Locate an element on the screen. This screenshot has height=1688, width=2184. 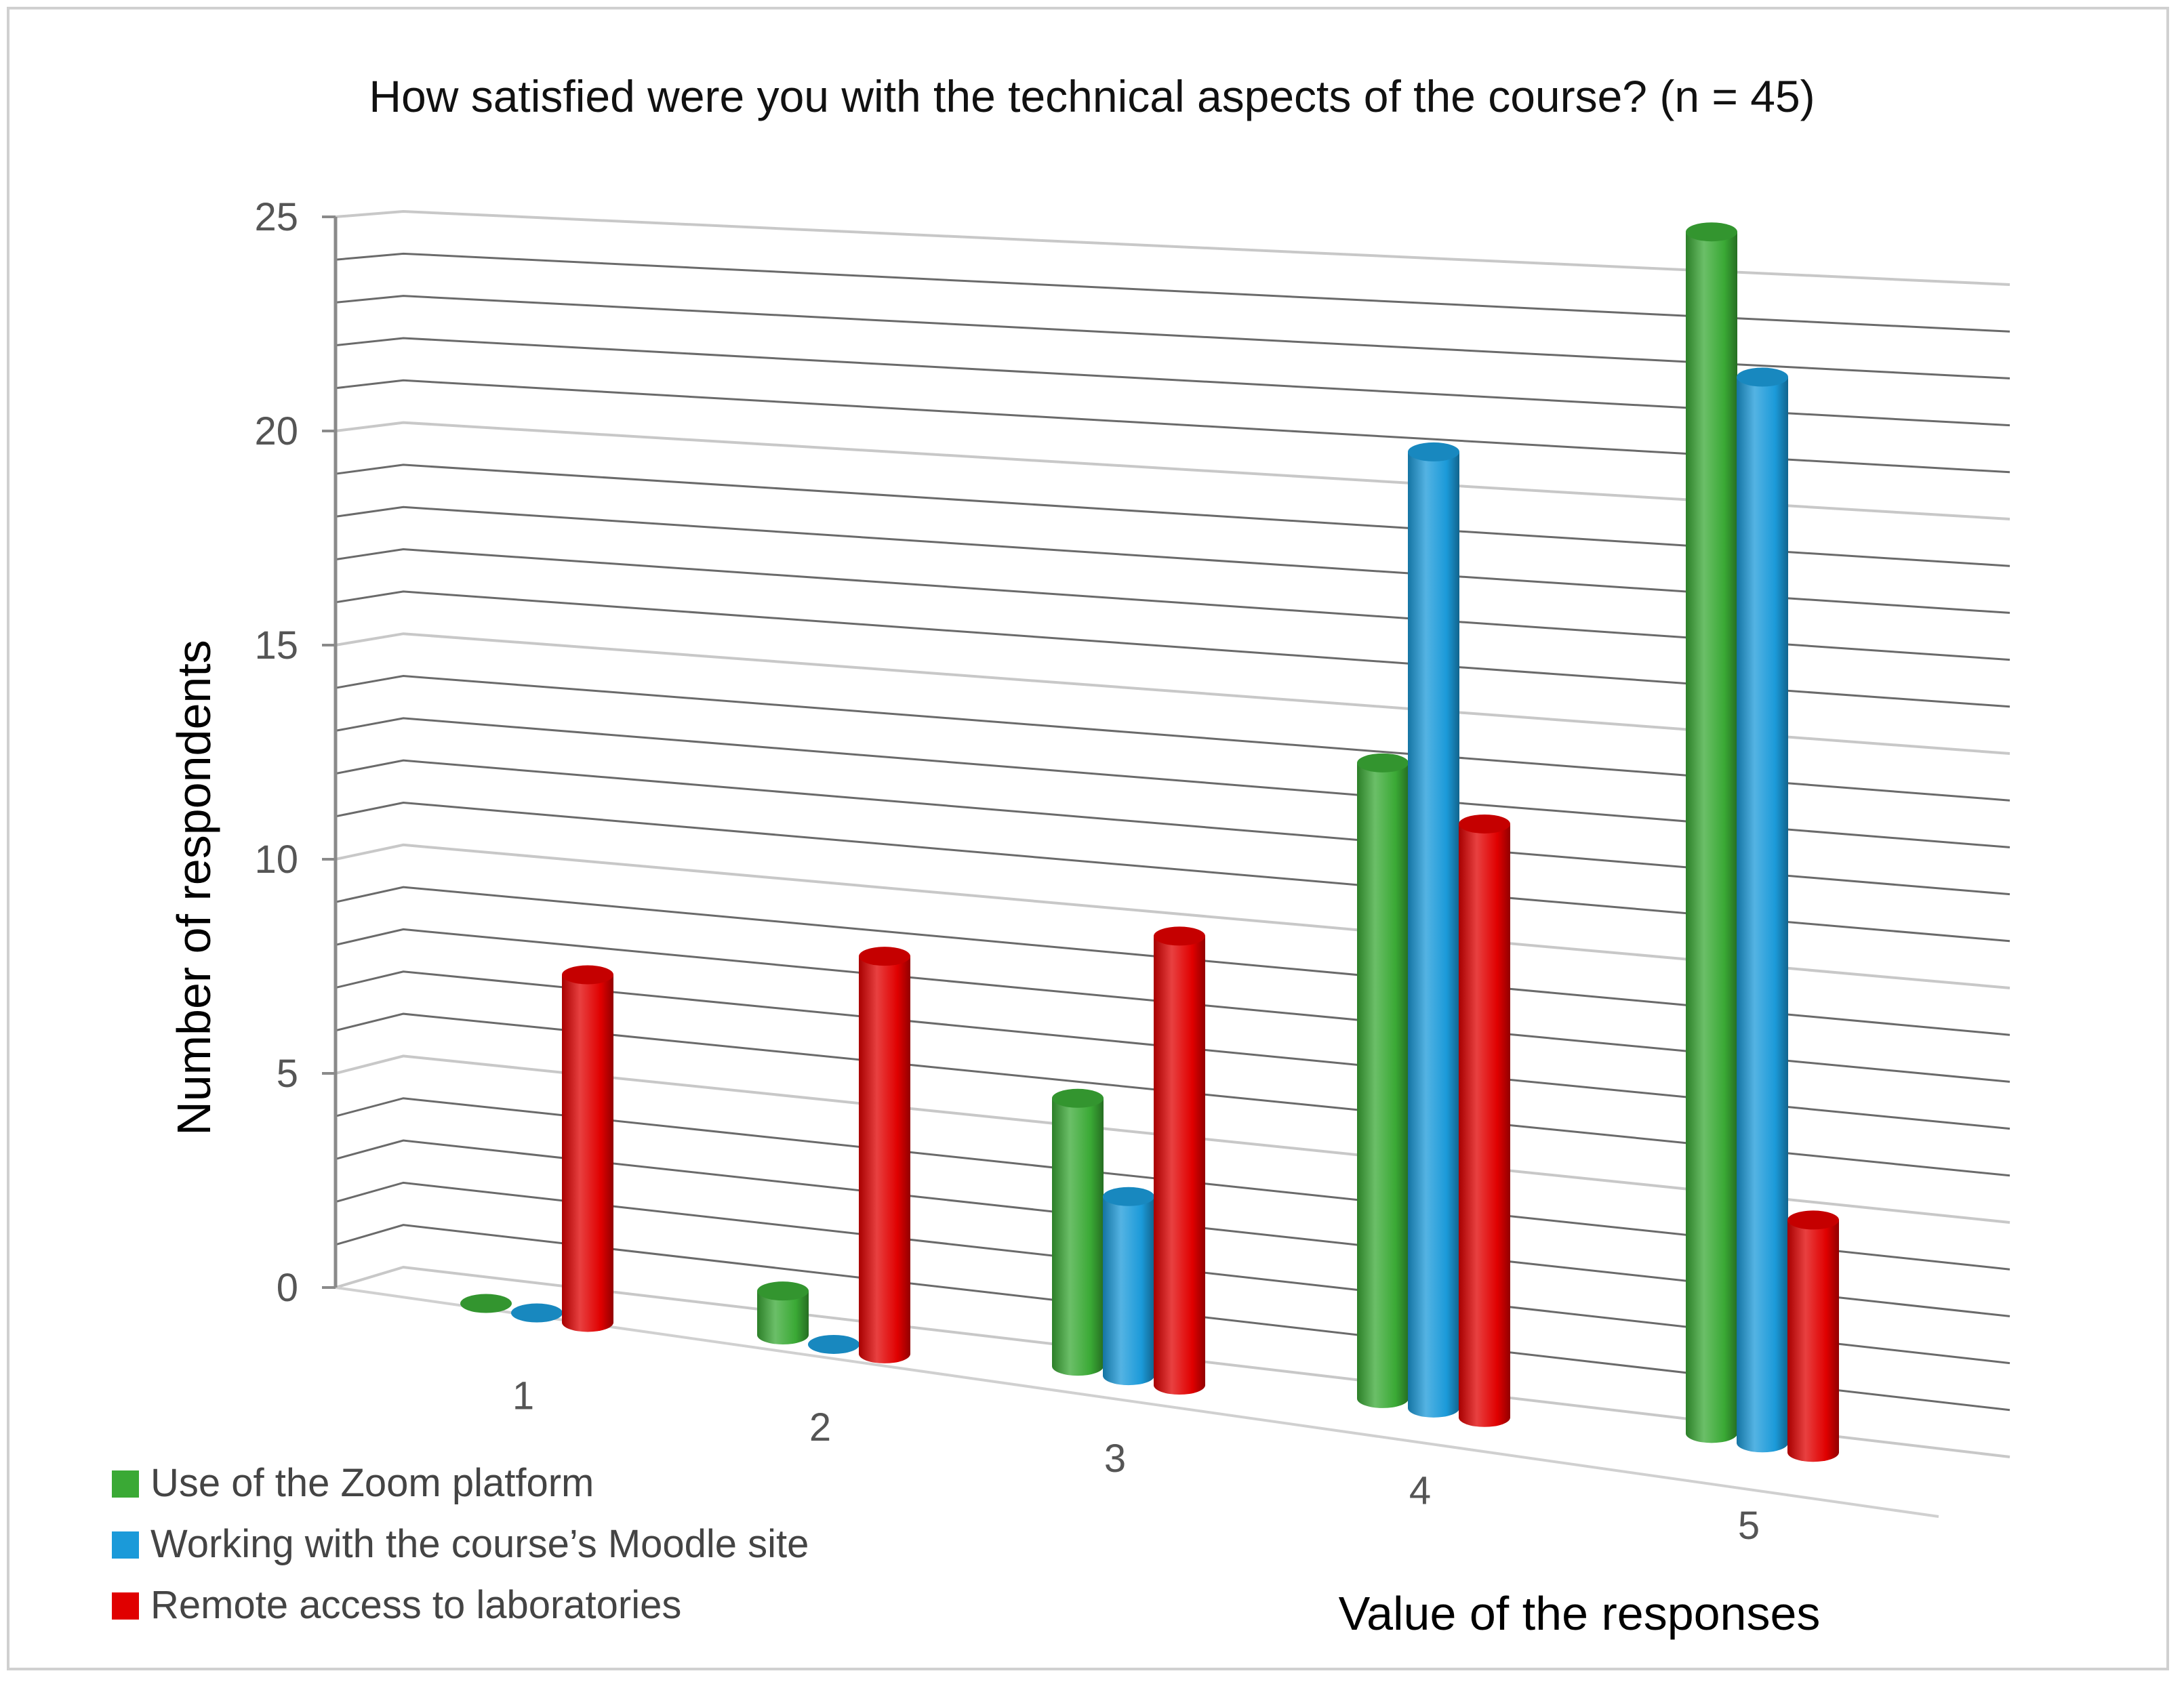
x-tick-labels: 1 2 3 4 5 is located at coordinates (1136, 1461).